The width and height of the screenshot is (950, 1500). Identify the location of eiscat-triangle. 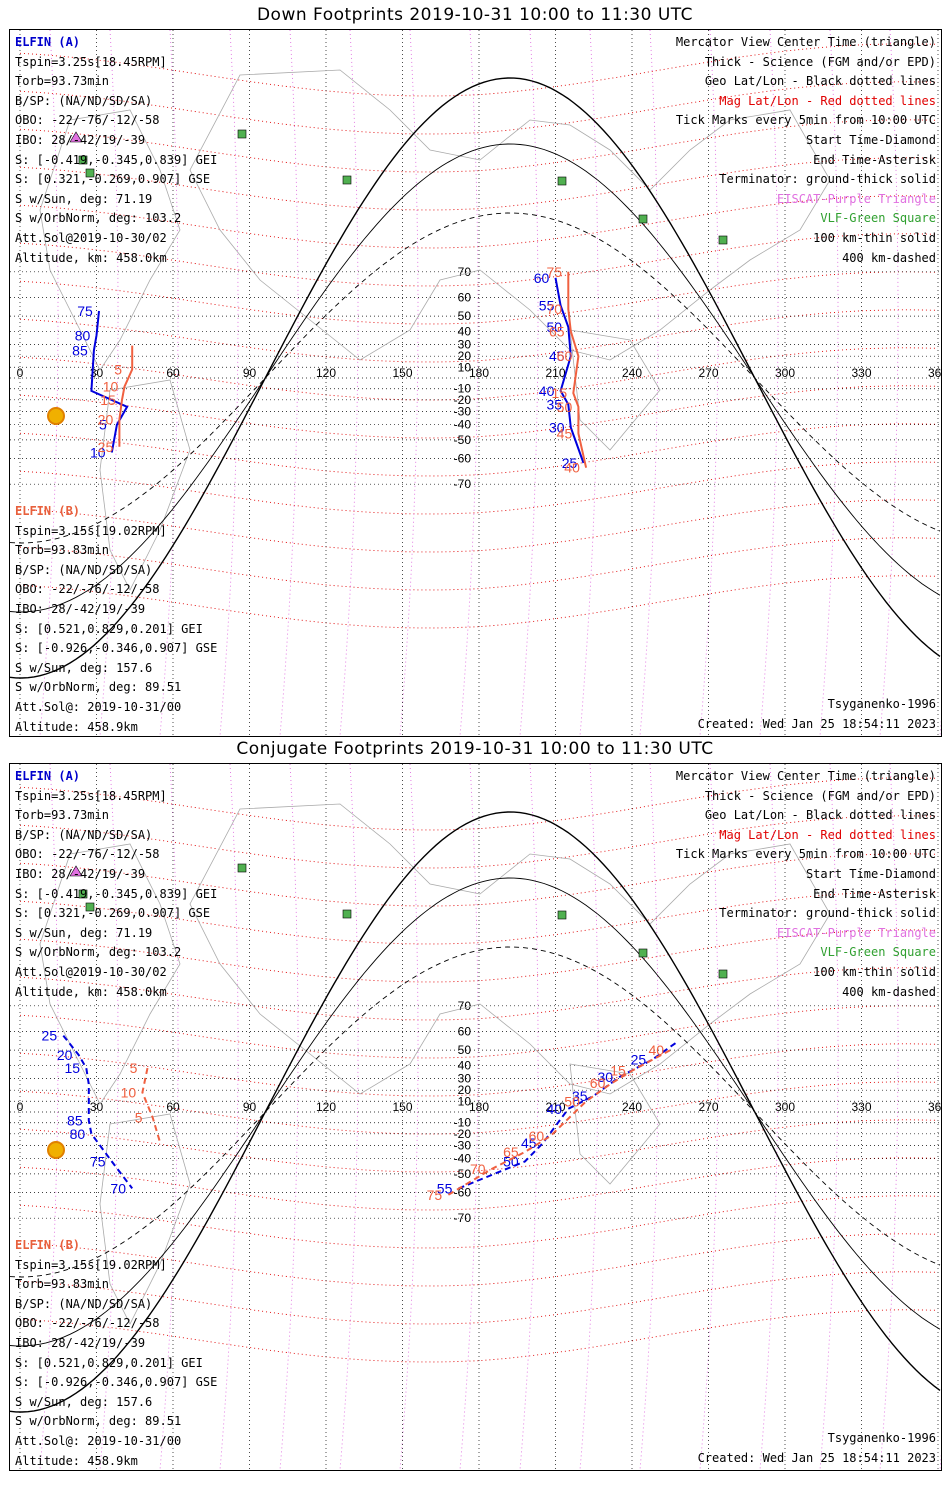
(76, 137).